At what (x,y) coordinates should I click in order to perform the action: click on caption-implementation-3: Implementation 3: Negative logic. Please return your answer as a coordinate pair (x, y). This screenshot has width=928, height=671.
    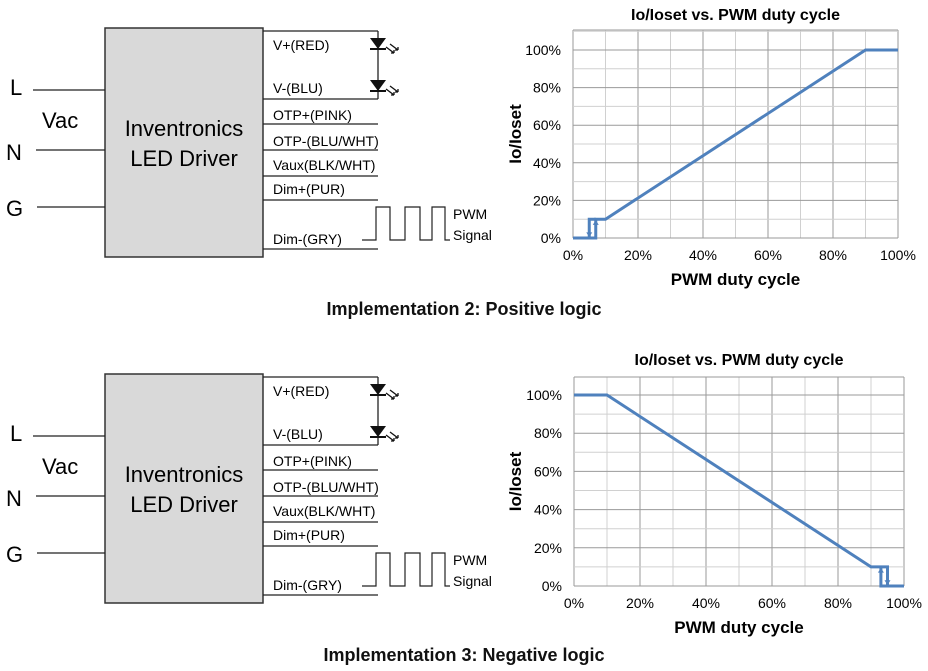
    Looking at the image, I should click on (464, 655).